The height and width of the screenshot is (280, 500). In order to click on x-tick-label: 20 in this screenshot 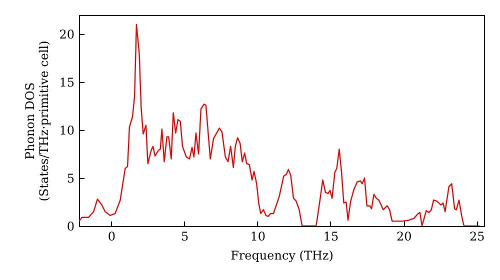, I will do `click(404, 237)`.